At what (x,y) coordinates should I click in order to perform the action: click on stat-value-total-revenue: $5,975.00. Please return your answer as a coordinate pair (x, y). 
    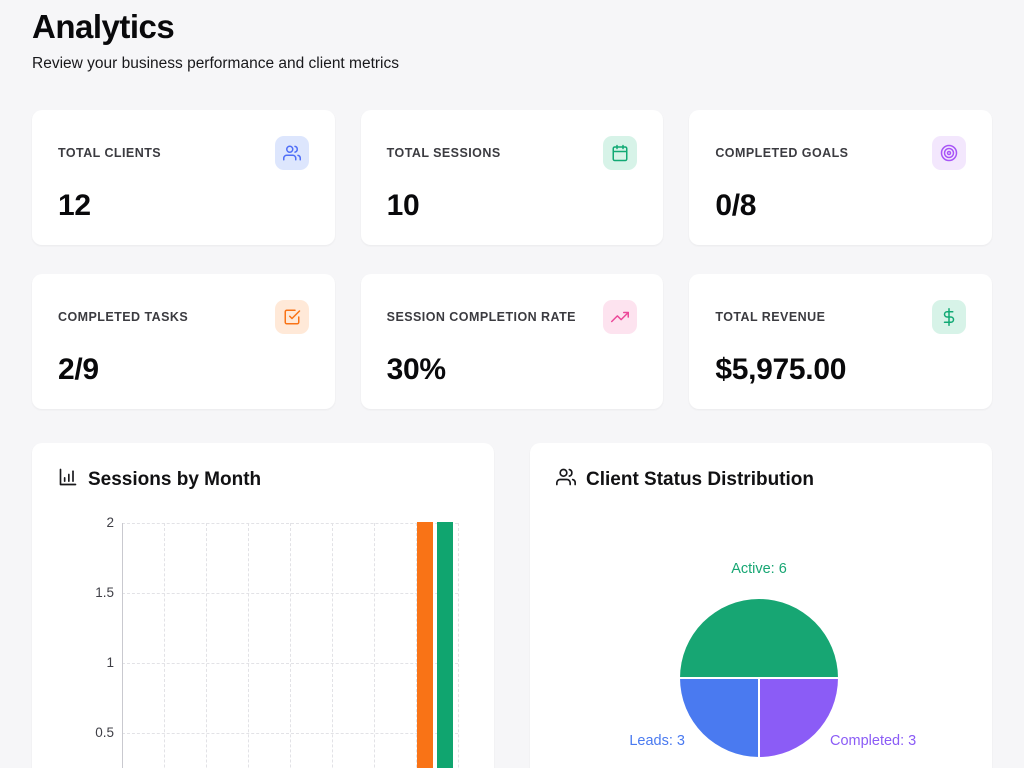
    Looking at the image, I should click on (781, 369).